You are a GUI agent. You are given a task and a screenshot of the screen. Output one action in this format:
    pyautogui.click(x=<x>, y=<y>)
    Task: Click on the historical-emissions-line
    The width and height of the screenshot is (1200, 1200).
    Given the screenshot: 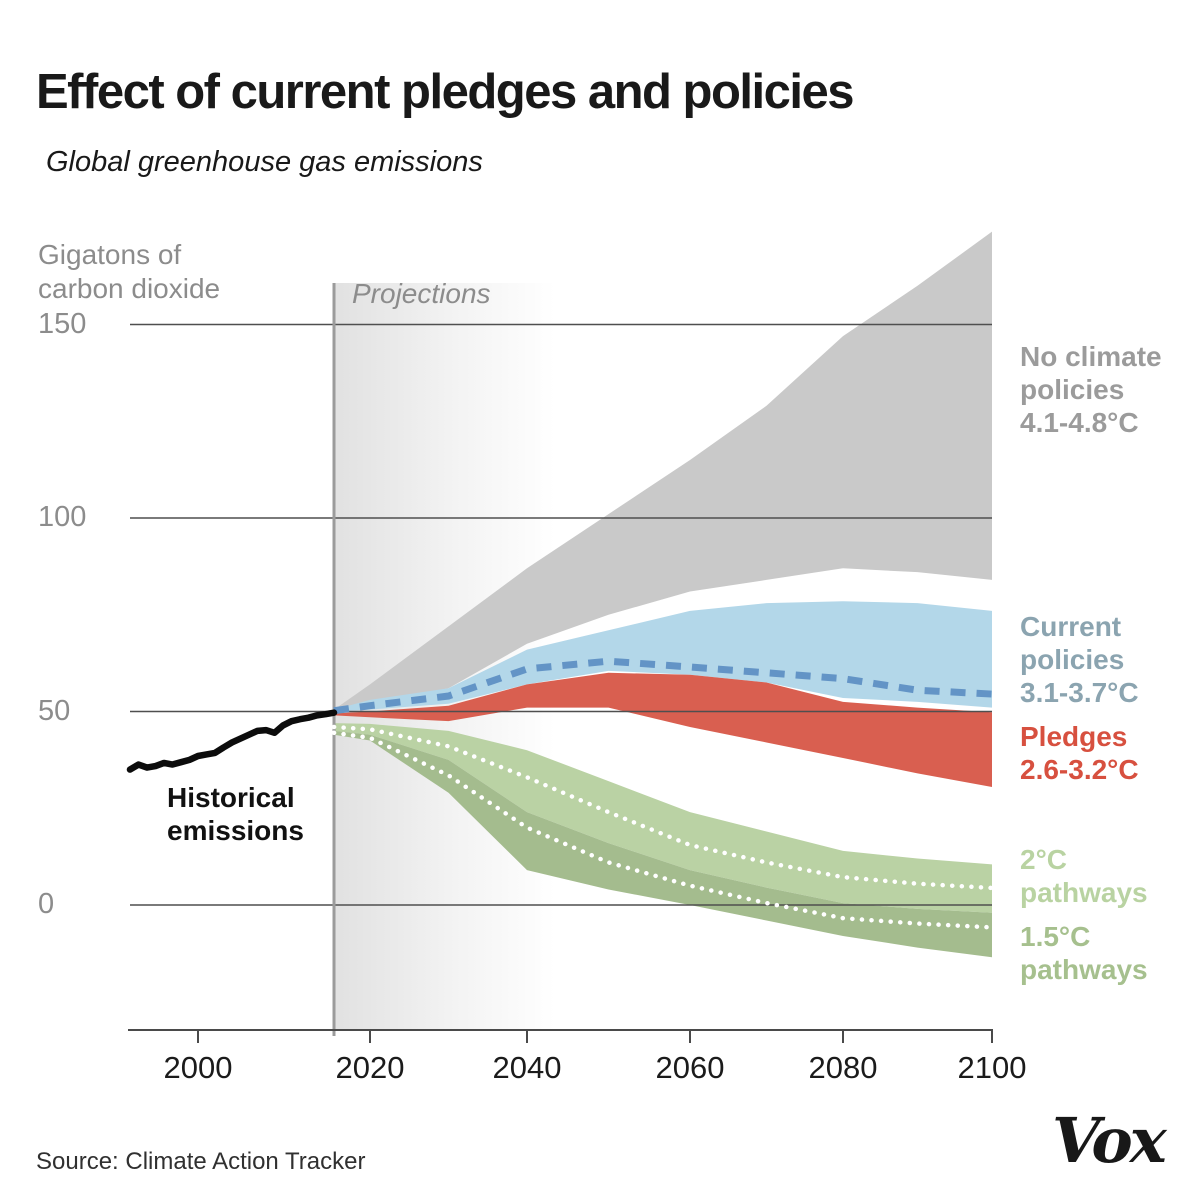 What is the action you would take?
    pyautogui.click(x=232, y=741)
    